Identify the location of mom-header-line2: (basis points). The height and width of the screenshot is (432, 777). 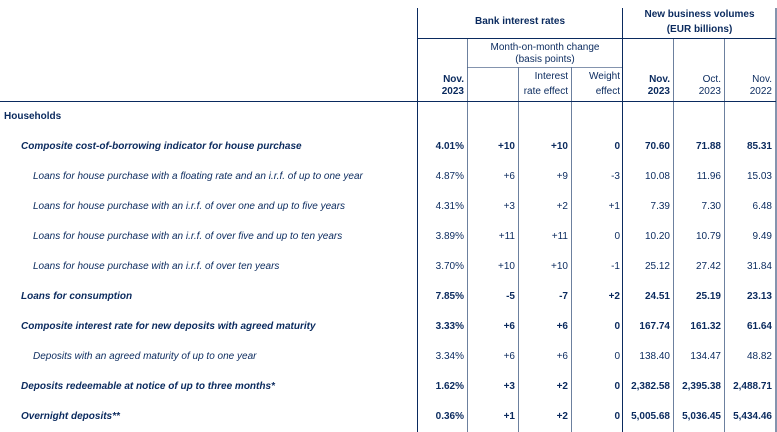
(545, 59).